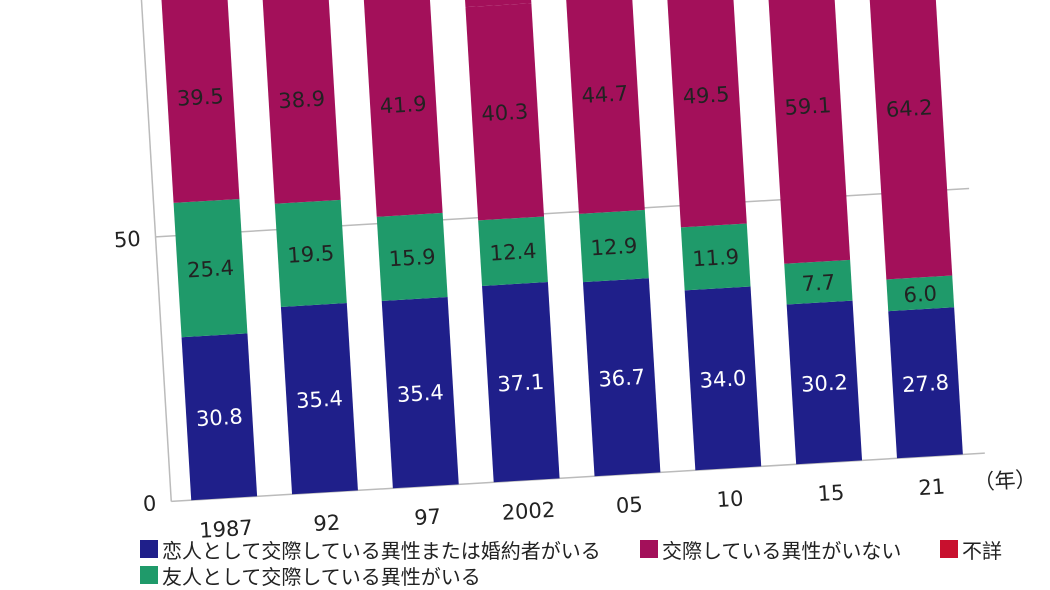 The height and width of the screenshot is (590, 1050). I want to click on data-label: 27.8, so click(926, 383).